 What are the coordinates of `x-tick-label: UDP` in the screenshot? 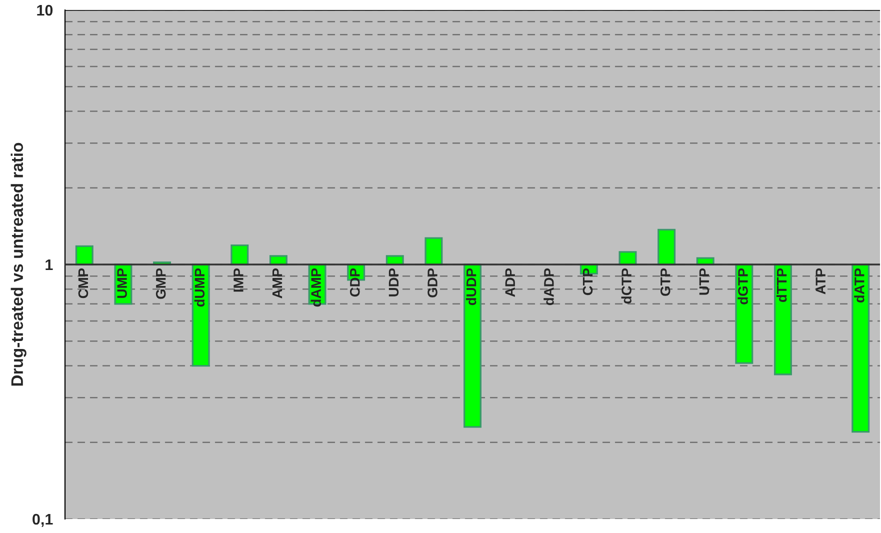 It's located at (393, 282).